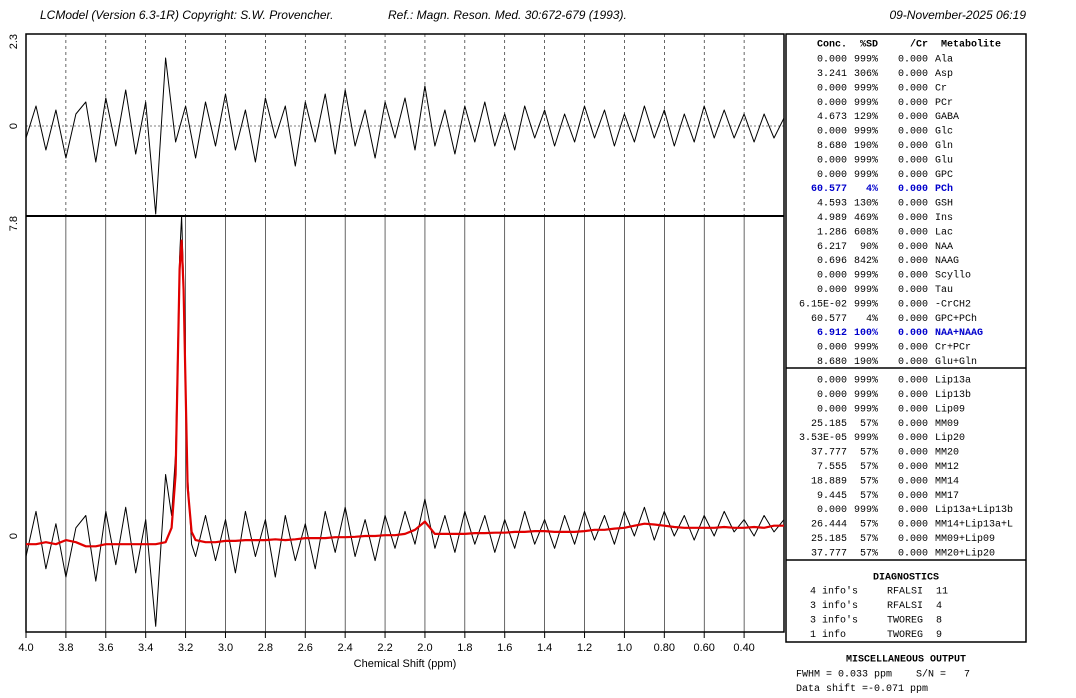  Describe the element at coordinates (145, 648) in the screenshot. I see `x-tick-label: 3.4` at that location.